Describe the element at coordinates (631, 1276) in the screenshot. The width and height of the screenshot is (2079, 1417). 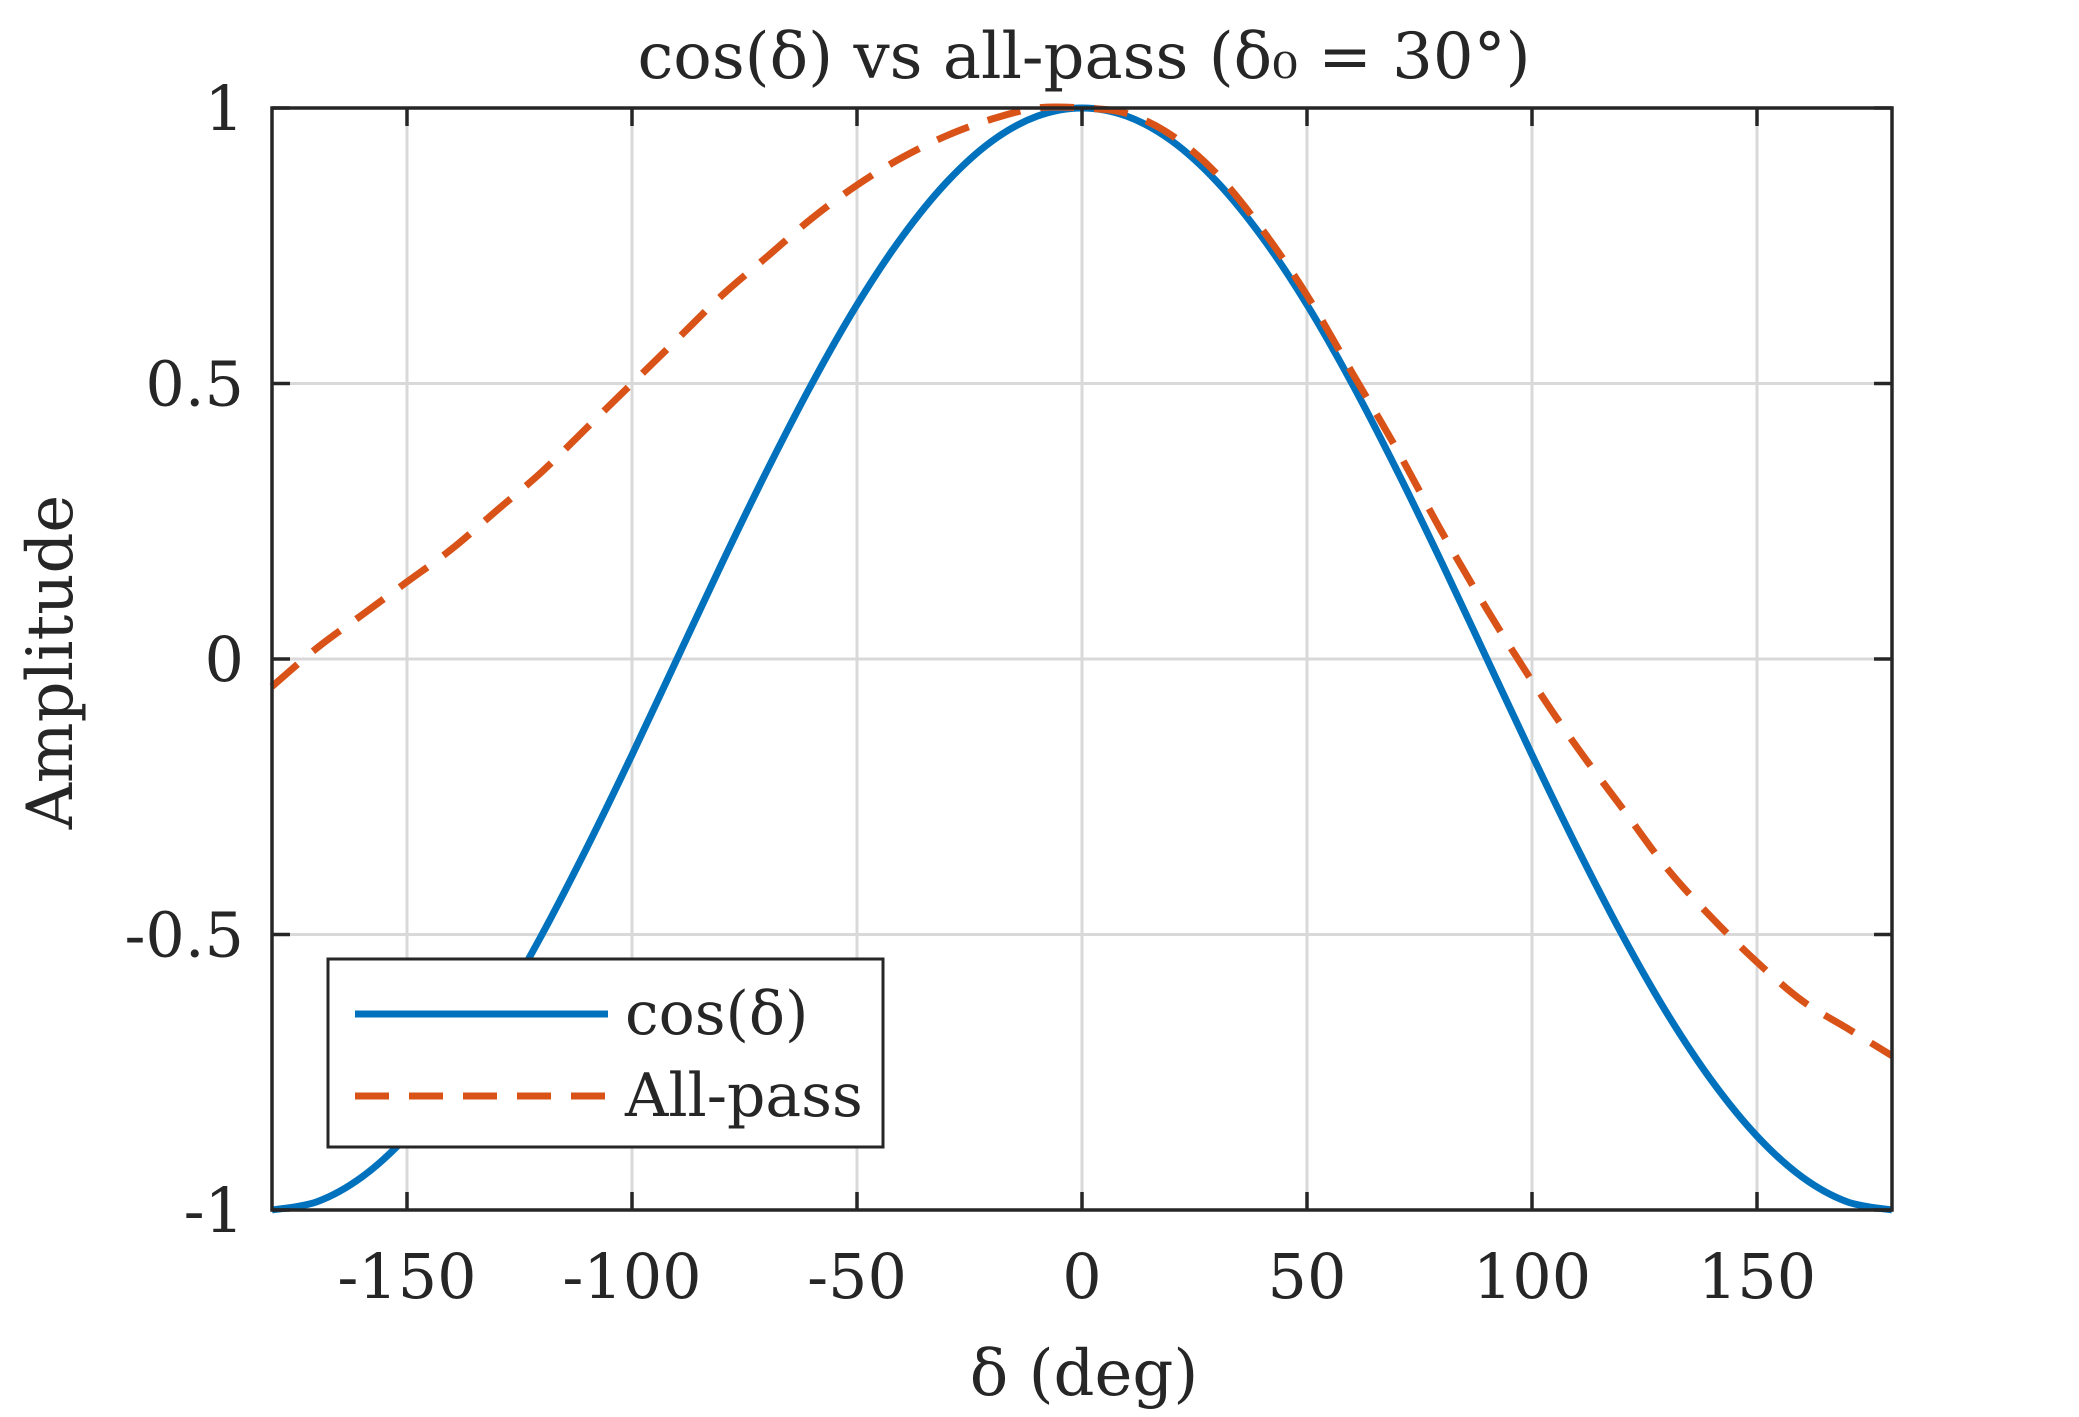
I see `x-tick-label: -100` at that location.